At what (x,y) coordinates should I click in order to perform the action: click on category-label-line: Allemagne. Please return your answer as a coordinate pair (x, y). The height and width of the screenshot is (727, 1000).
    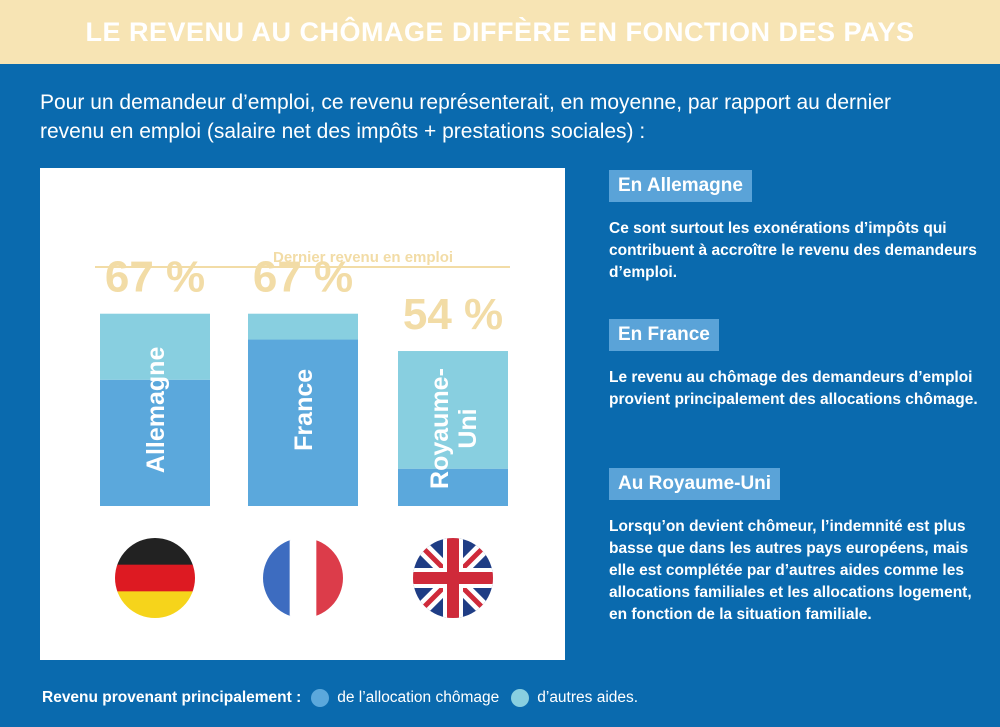
    Looking at the image, I should click on (156, 410).